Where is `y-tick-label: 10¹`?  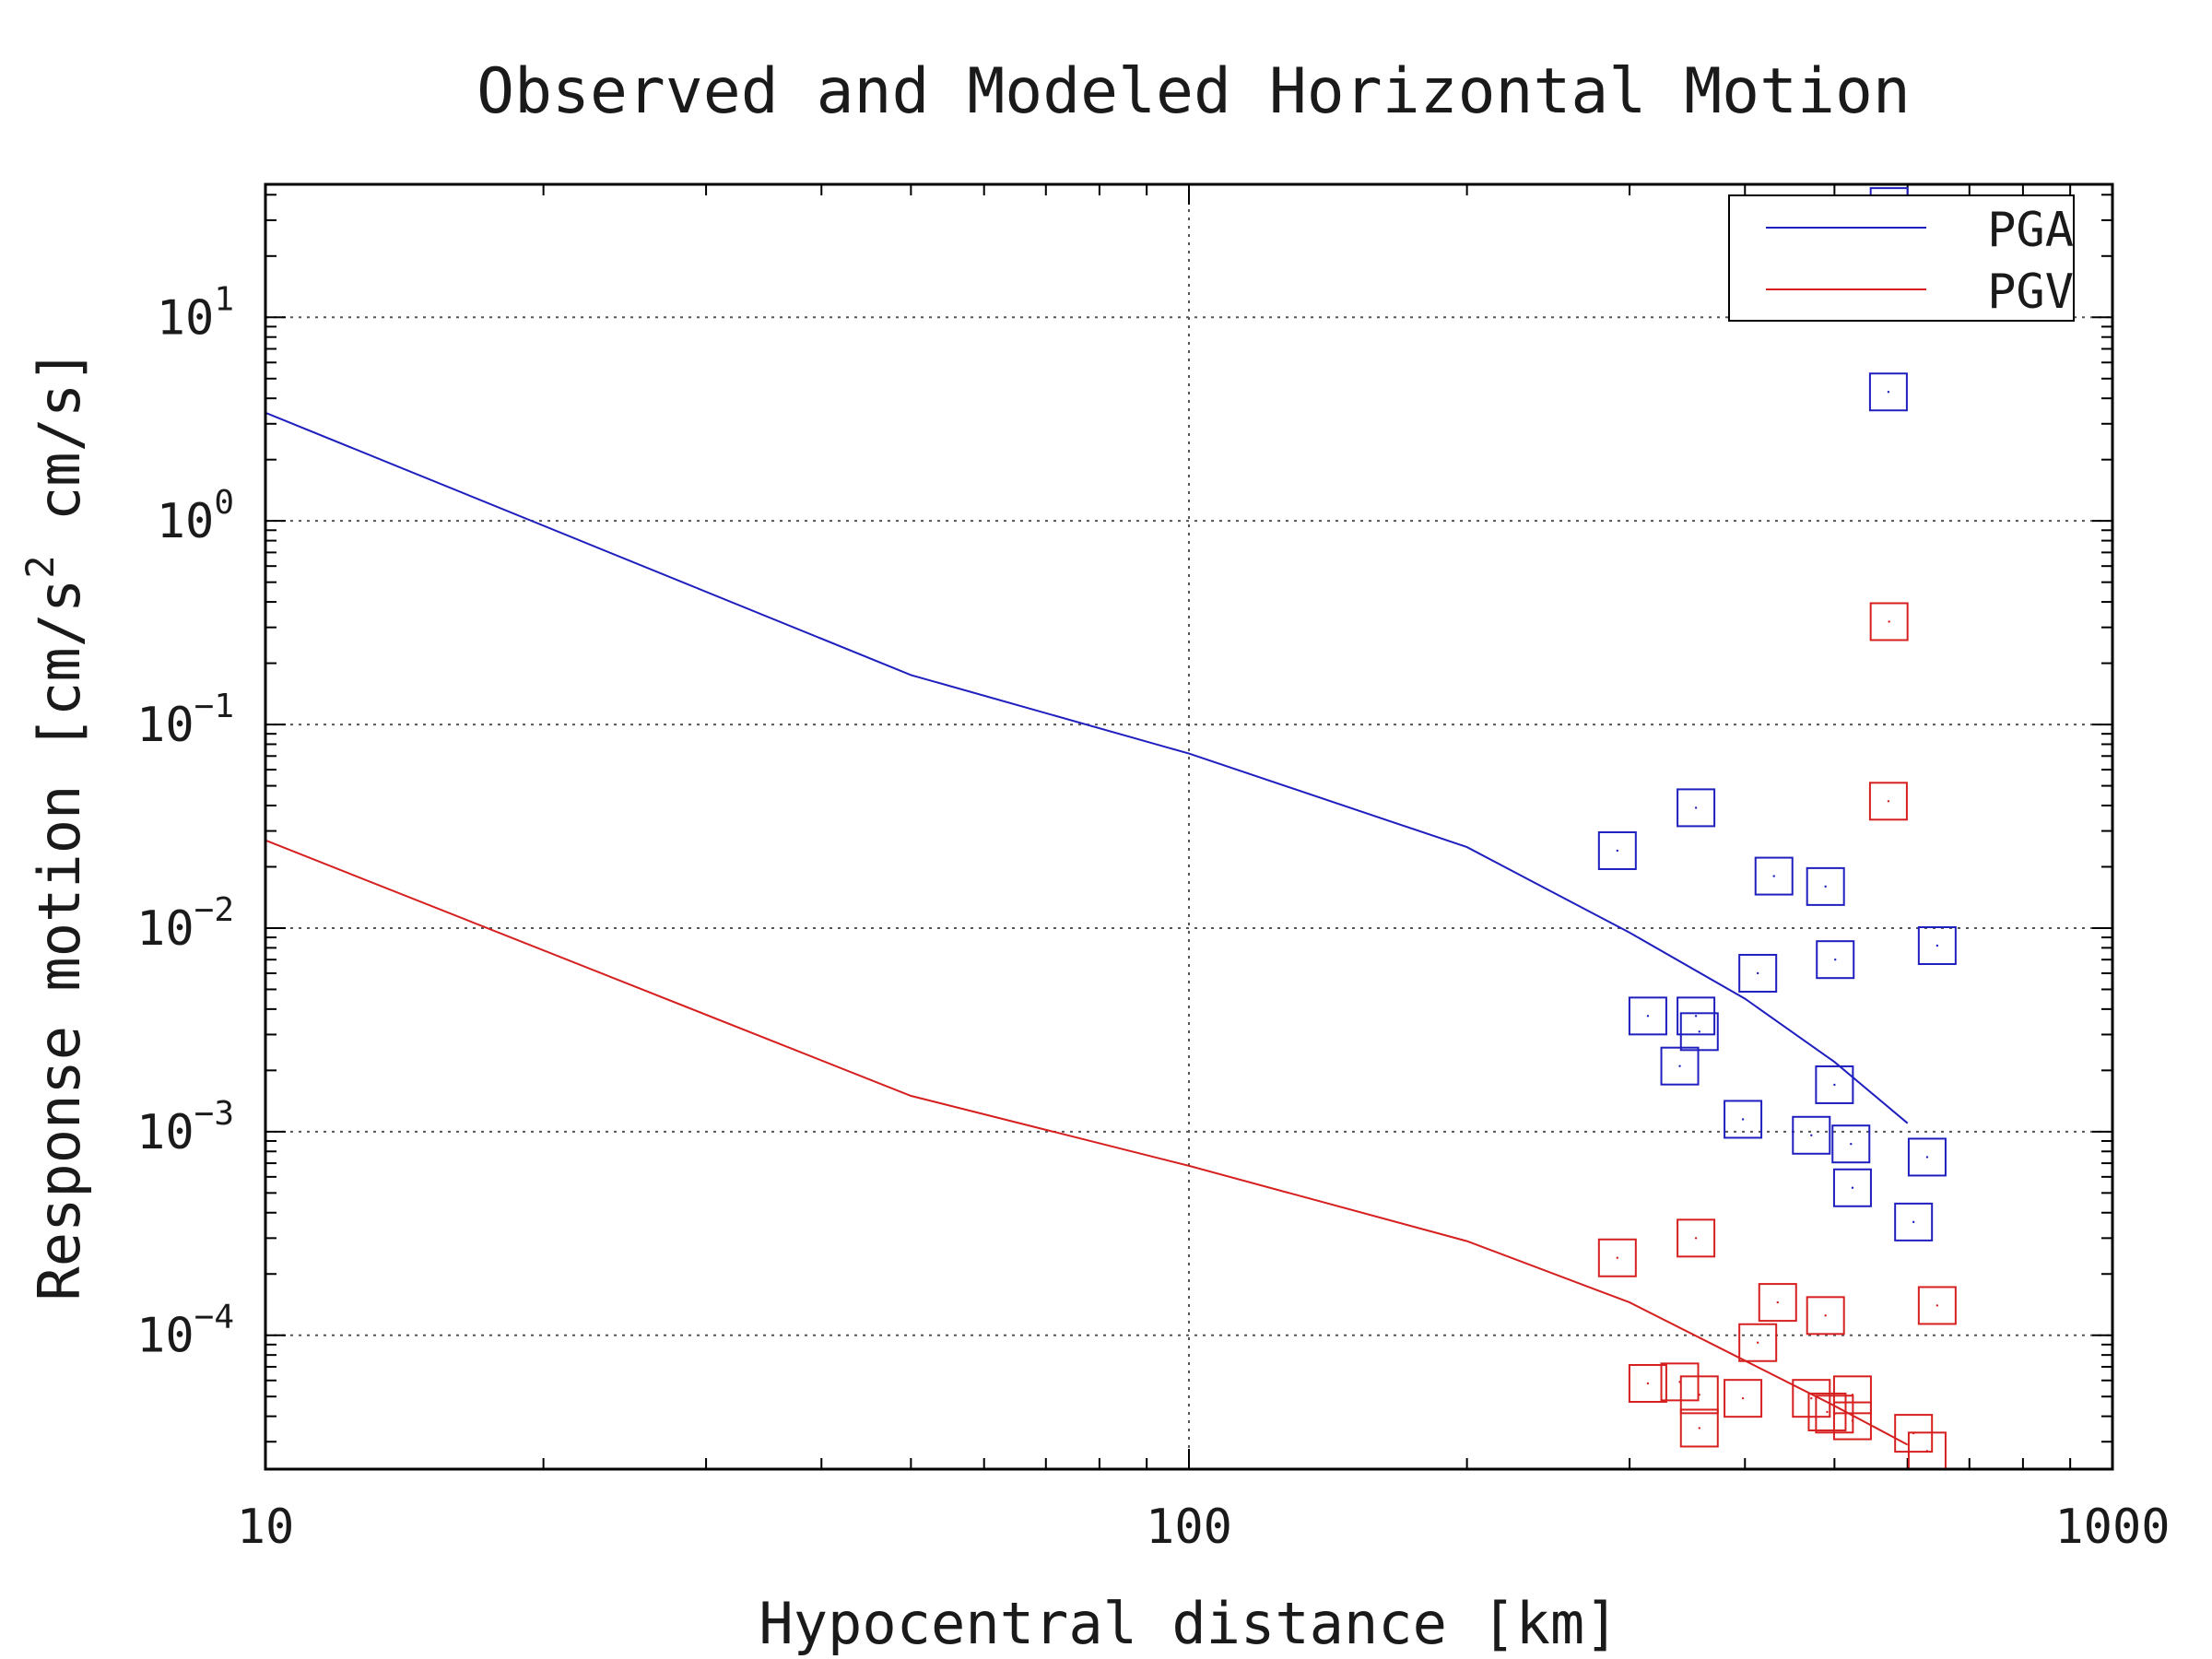 y-tick-label: 10¹ is located at coordinates (195, 313).